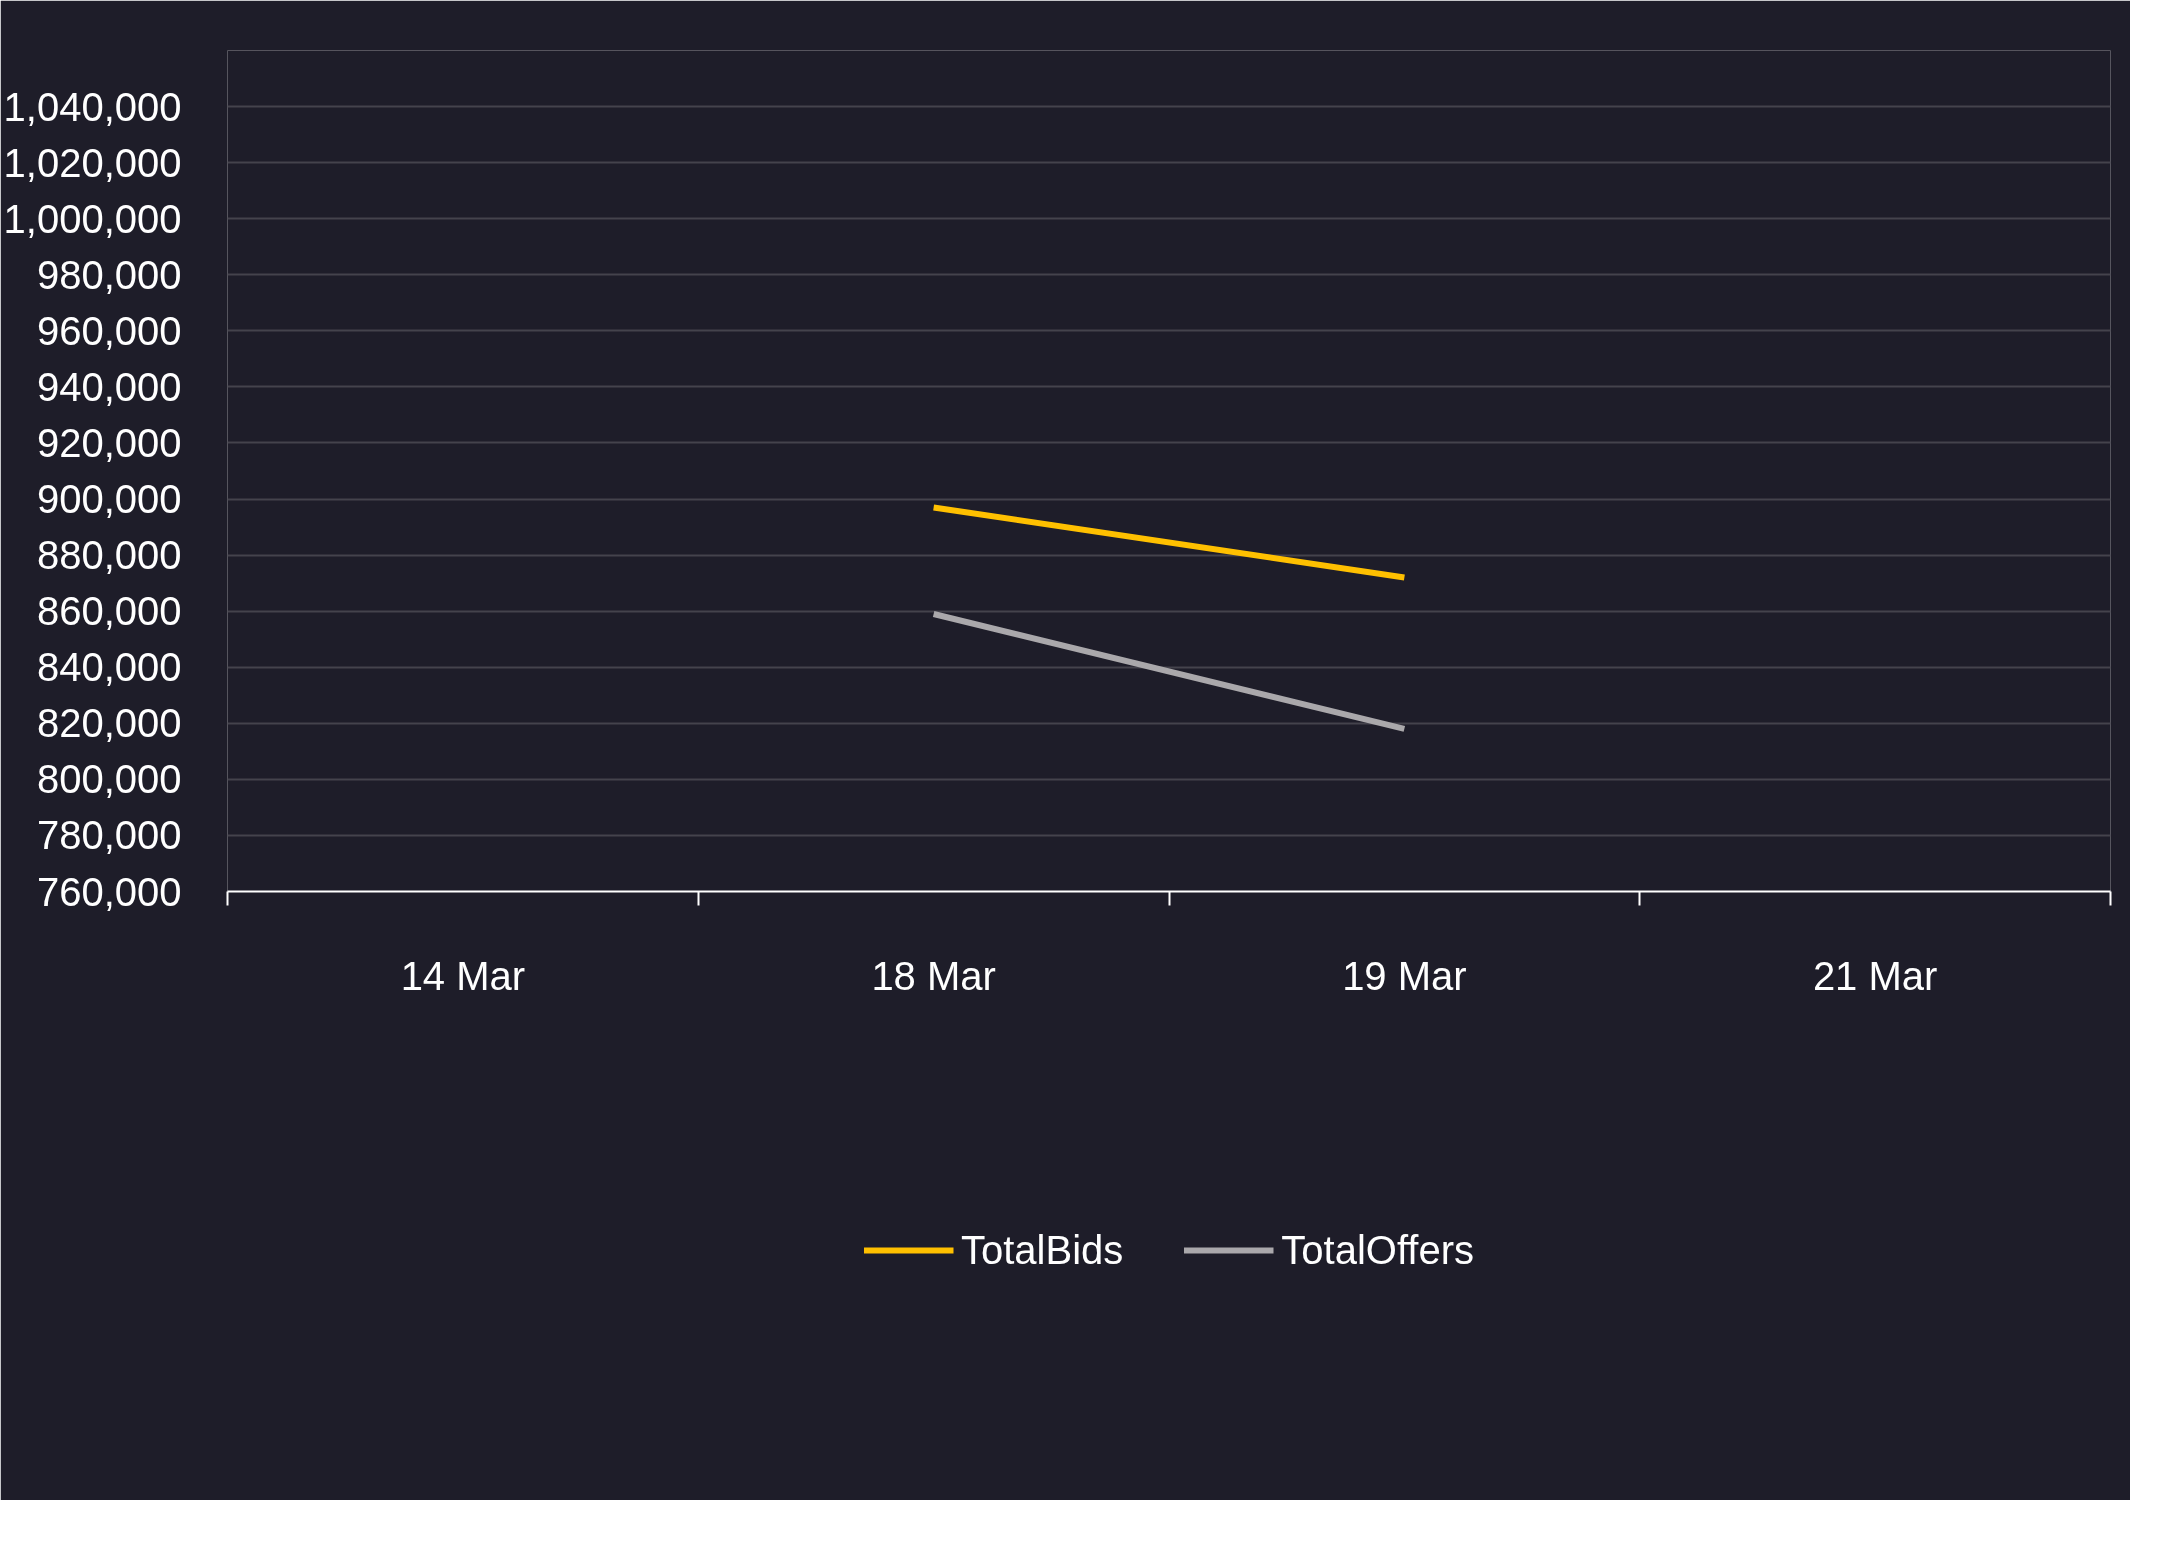 The width and height of the screenshot is (2158, 1544). I want to click on y-tick-label: 920,000, so click(109, 442).